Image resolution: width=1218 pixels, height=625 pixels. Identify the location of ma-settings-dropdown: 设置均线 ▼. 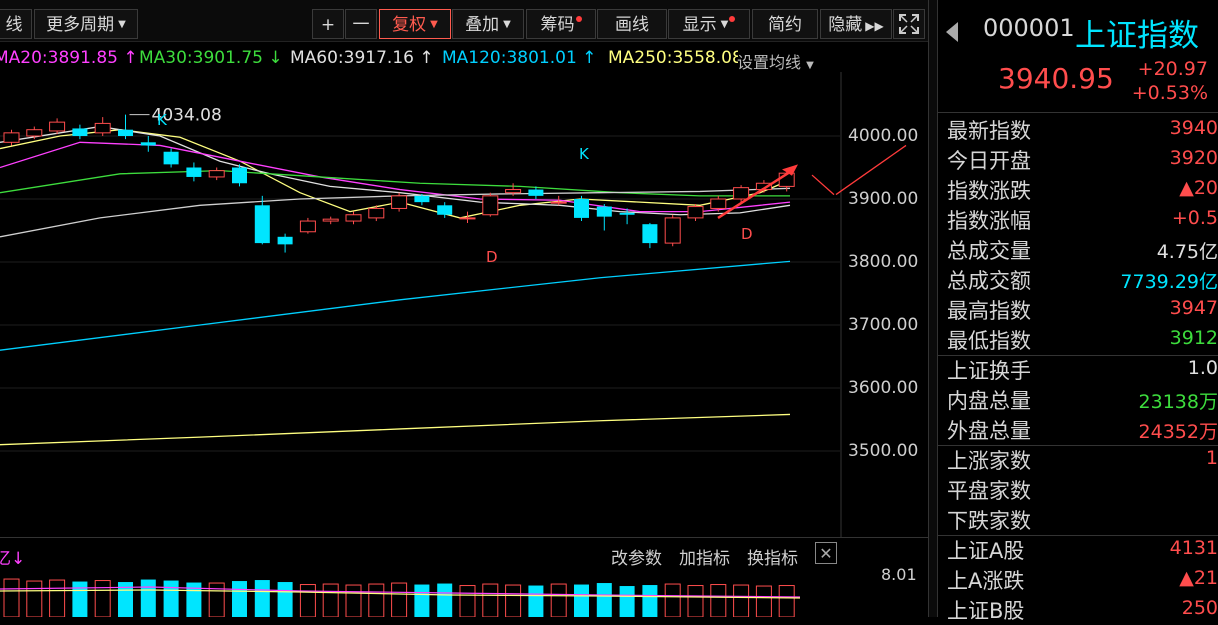
(775, 61).